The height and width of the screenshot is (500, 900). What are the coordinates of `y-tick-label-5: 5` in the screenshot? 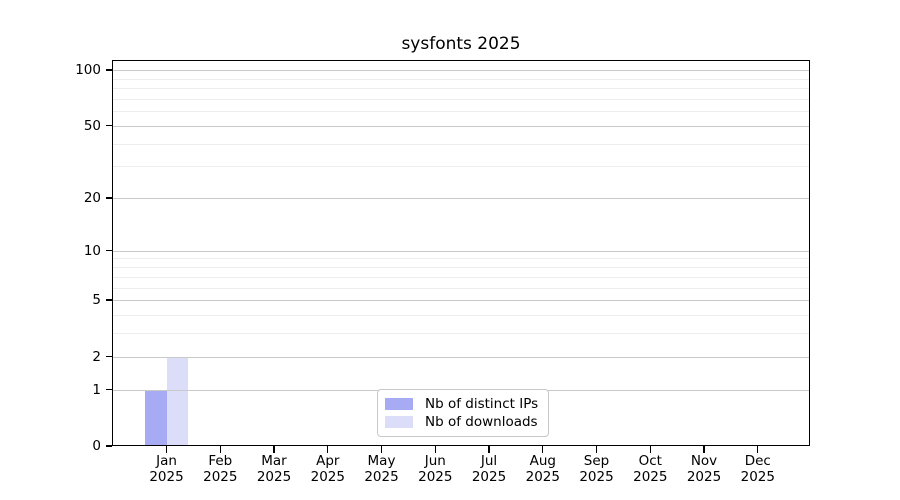 It's located at (96, 300).